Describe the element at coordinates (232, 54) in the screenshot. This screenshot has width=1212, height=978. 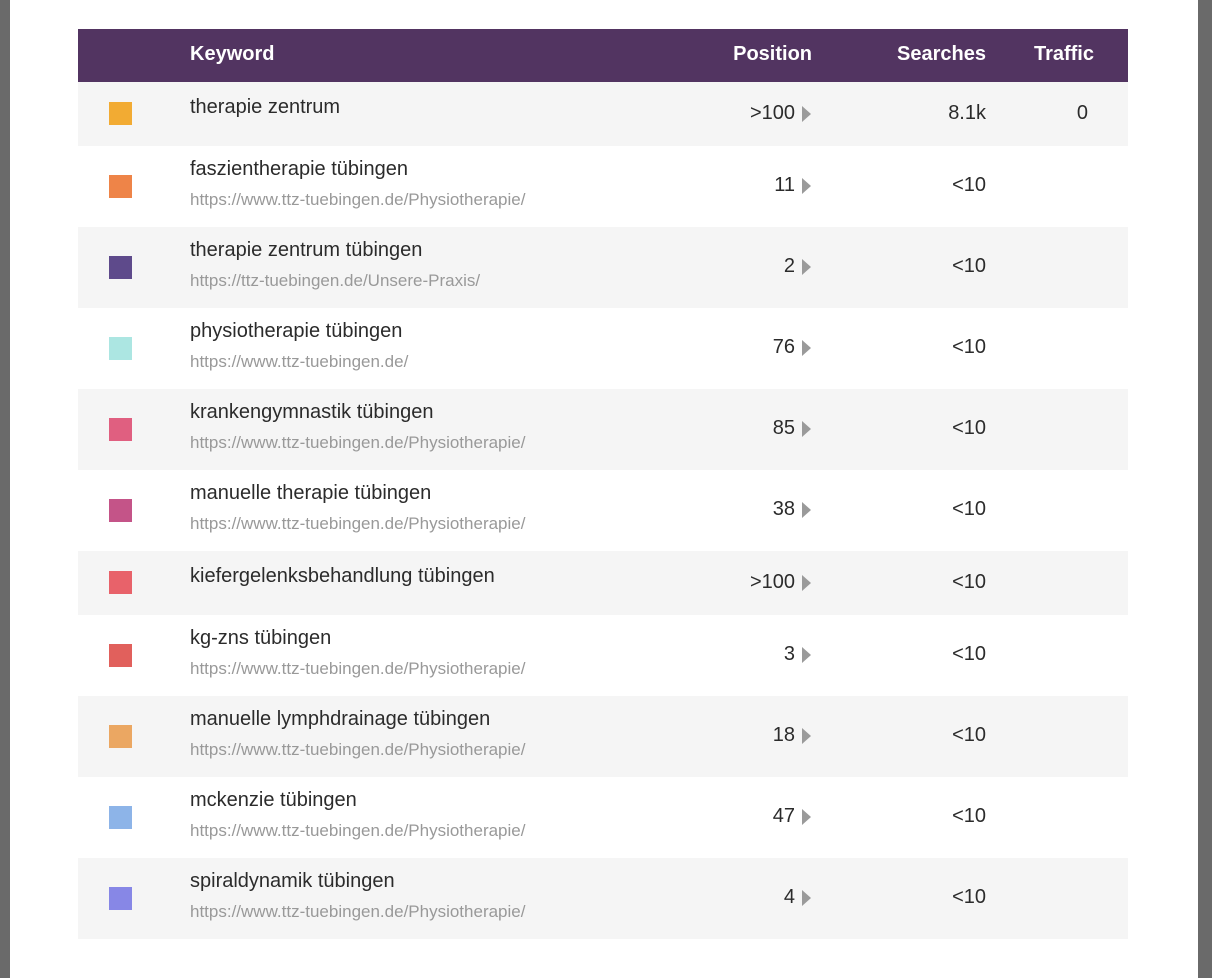
I see `keyword-column-header: Keyword` at that location.